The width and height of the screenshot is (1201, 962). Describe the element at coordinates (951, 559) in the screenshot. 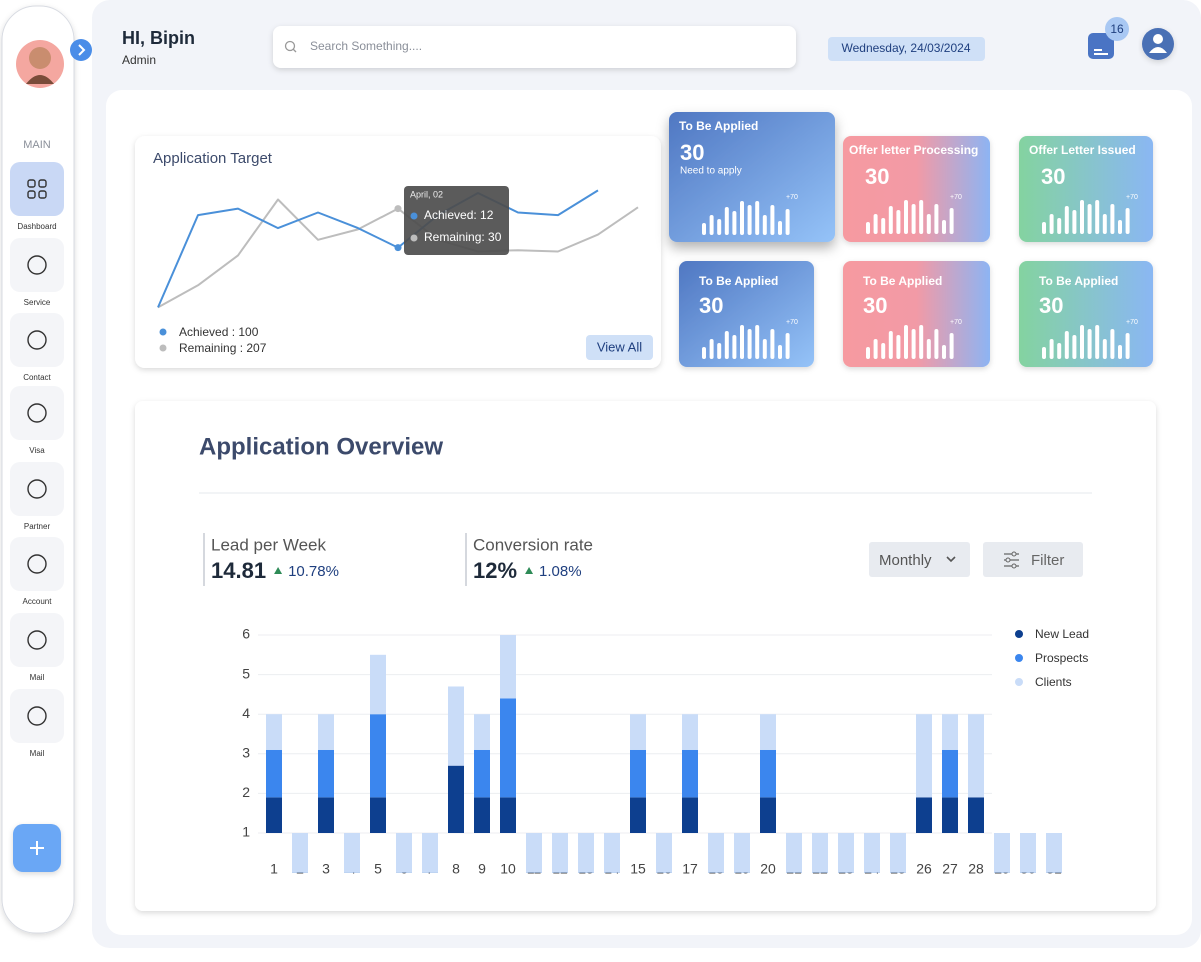

I see `dropdown-icon` at that location.